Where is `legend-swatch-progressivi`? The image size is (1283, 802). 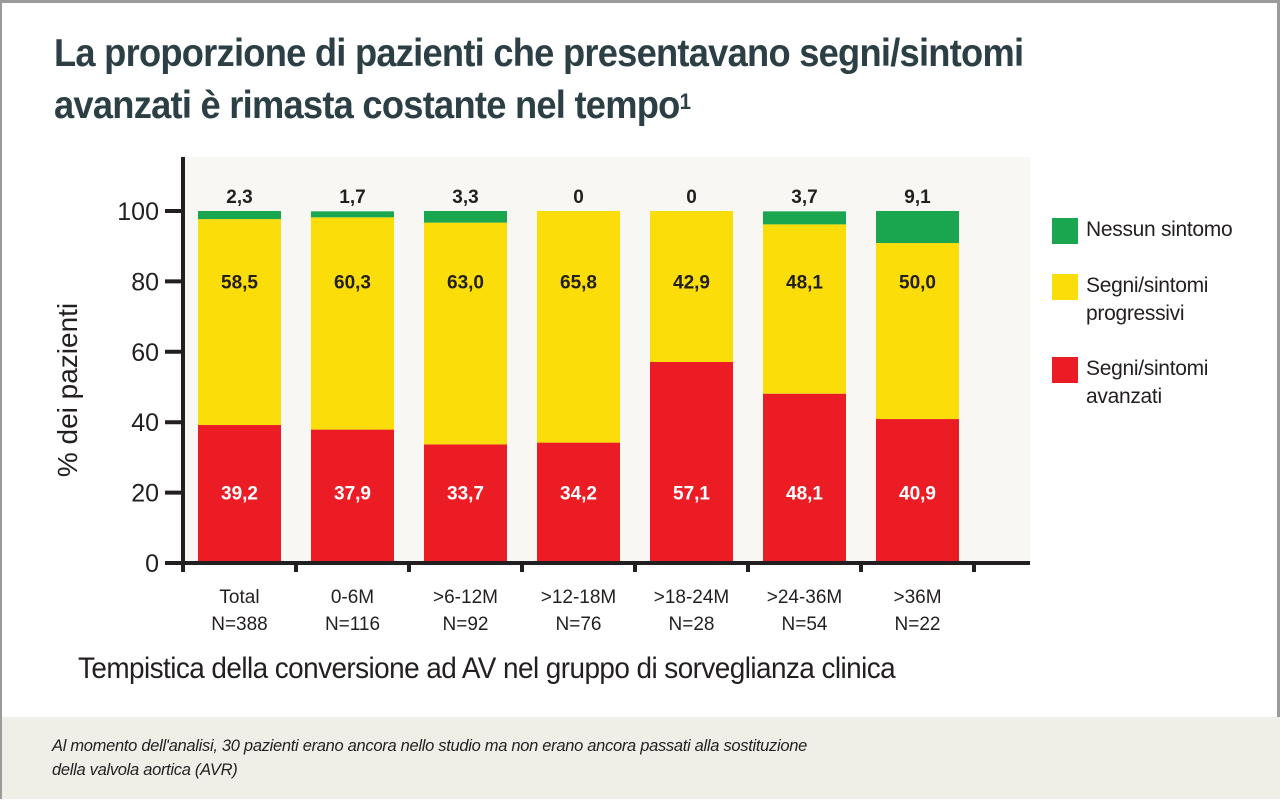 legend-swatch-progressivi is located at coordinates (1065, 287).